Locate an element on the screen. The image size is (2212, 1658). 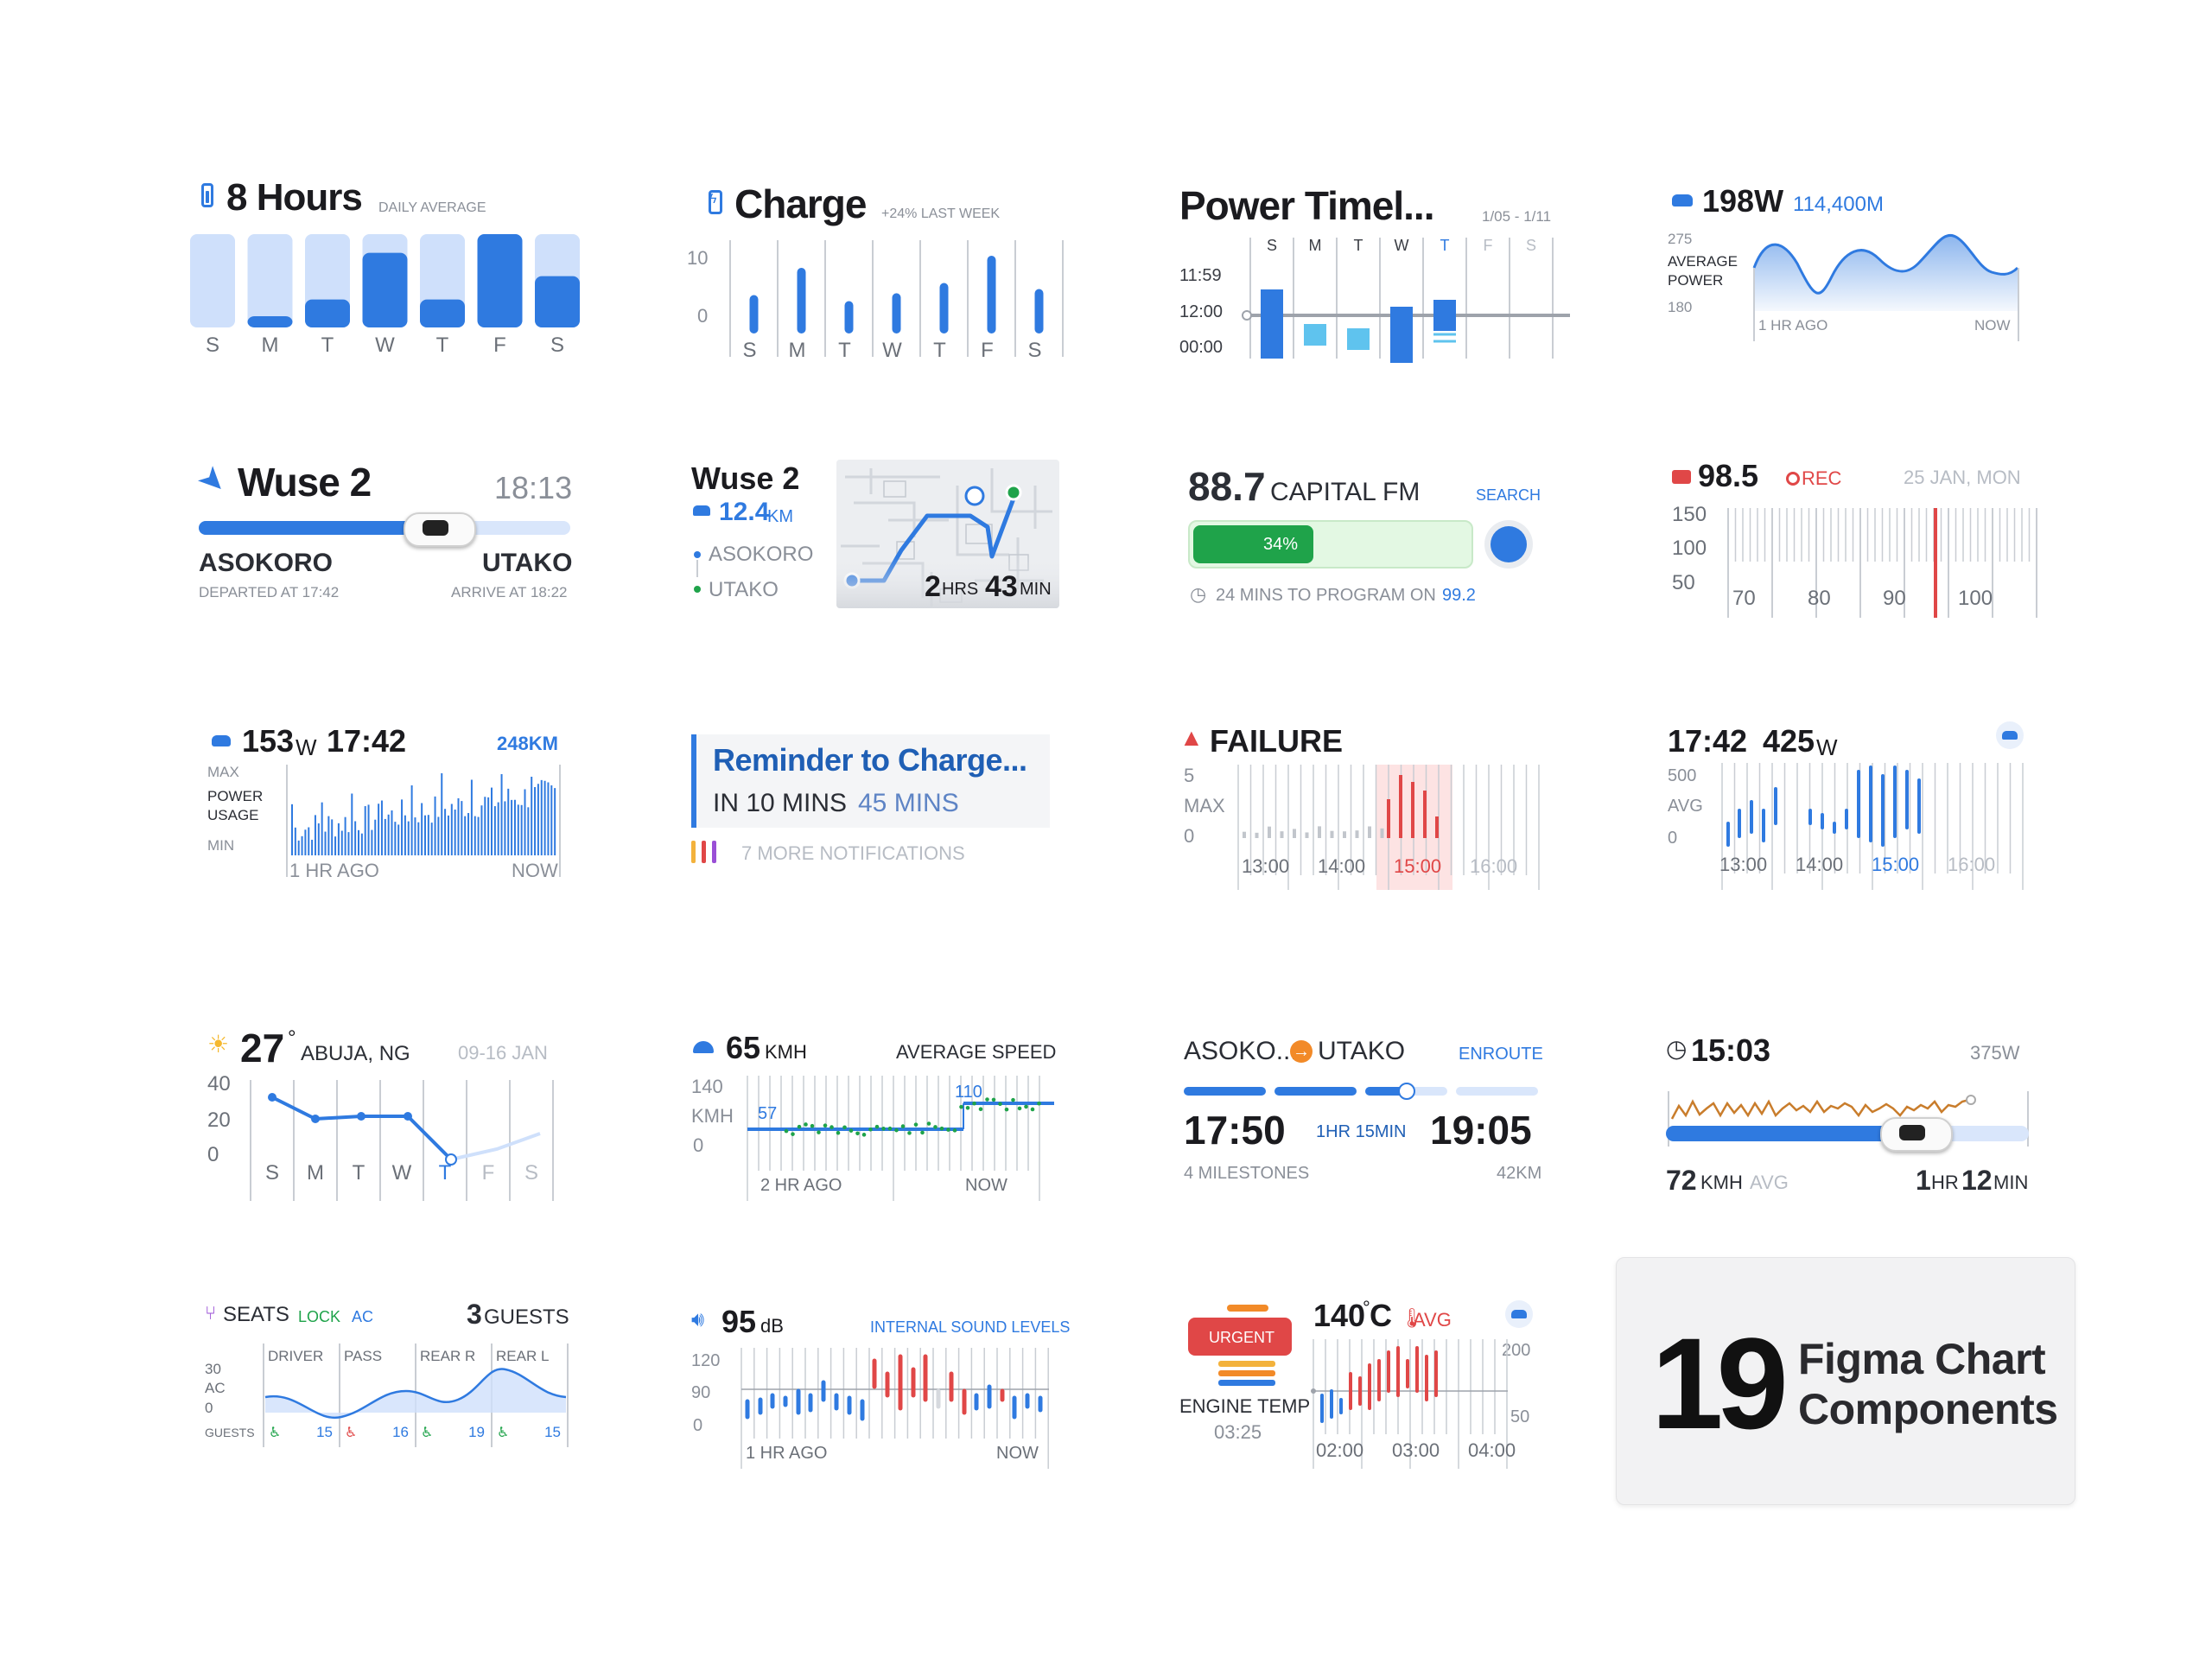
power-value: 198W is located at coordinates (1743, 201).